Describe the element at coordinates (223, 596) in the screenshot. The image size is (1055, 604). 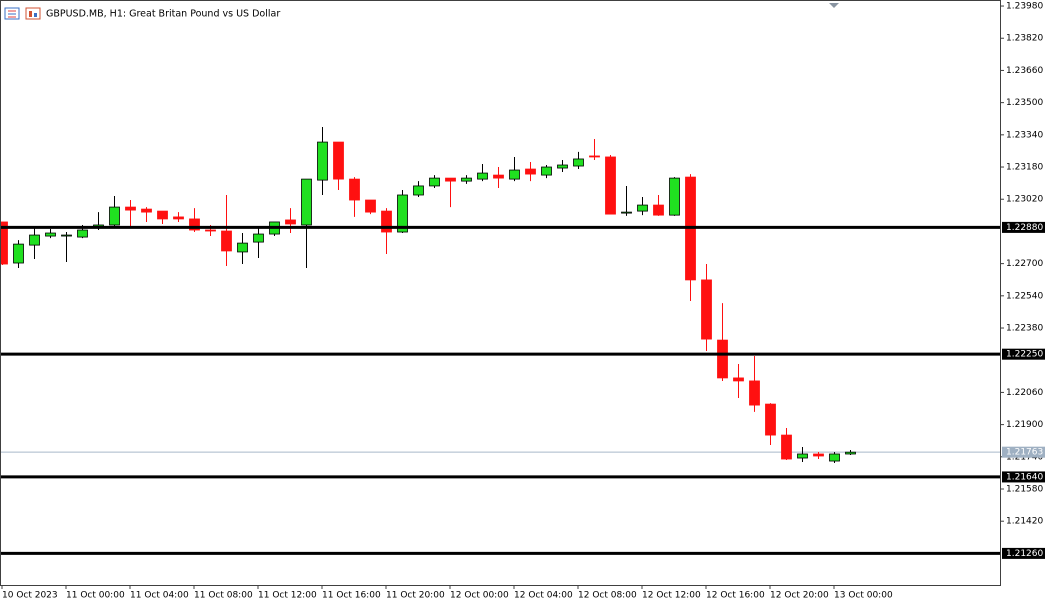
I see `x-tick-label: 11 Oct 08:00` at that location.